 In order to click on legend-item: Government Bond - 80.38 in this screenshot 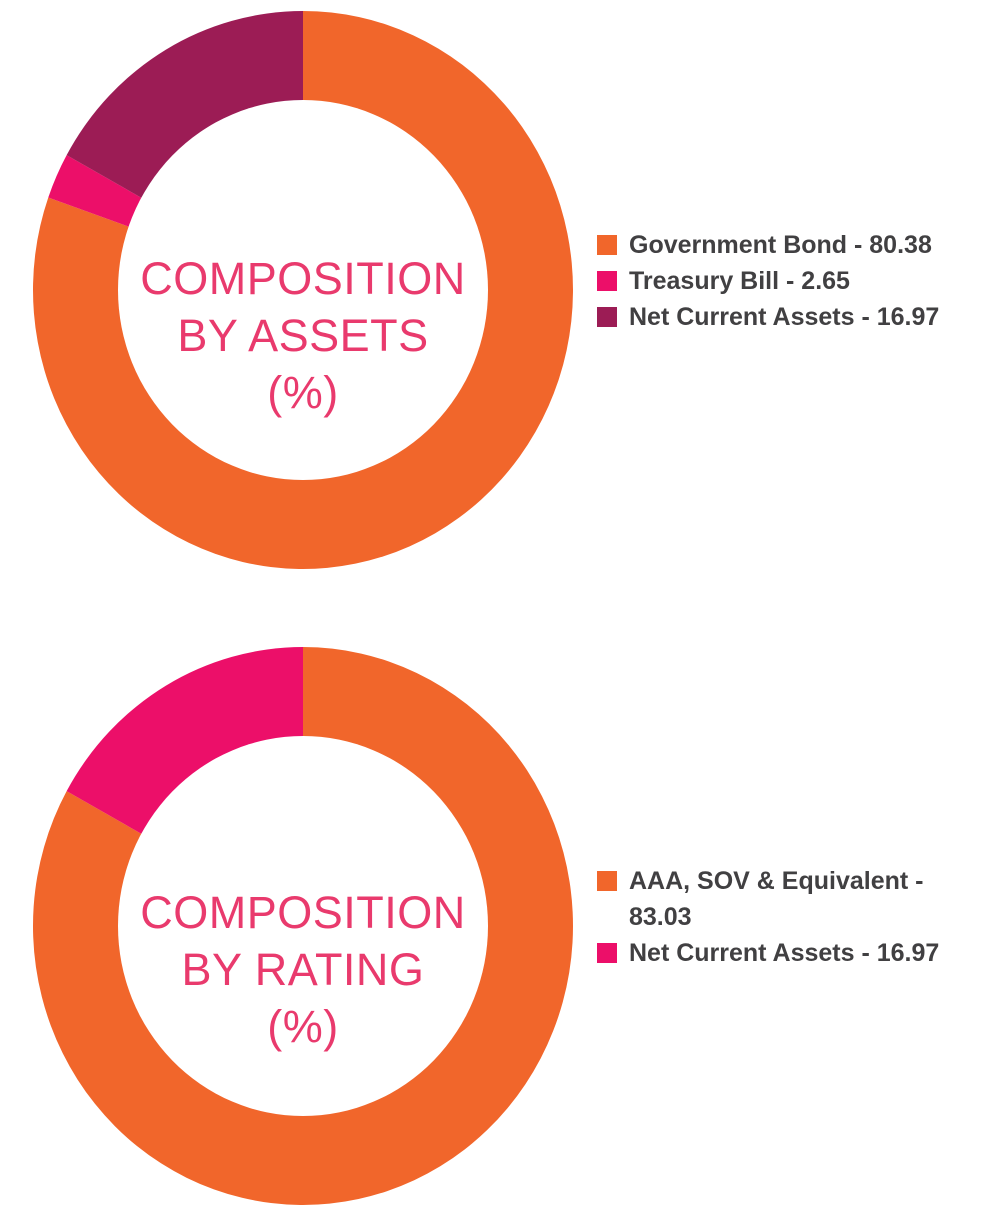, I will do `click(790, 245)`.